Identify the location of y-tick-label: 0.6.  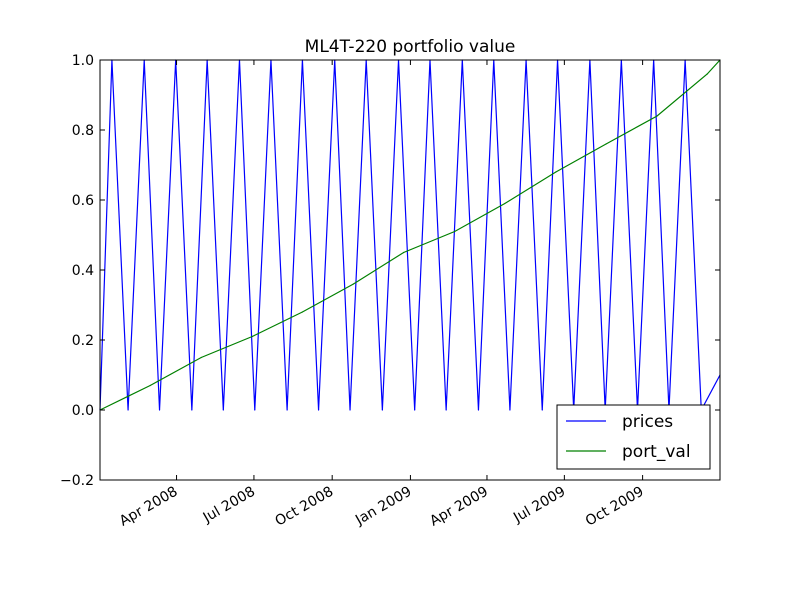
(83, 201).